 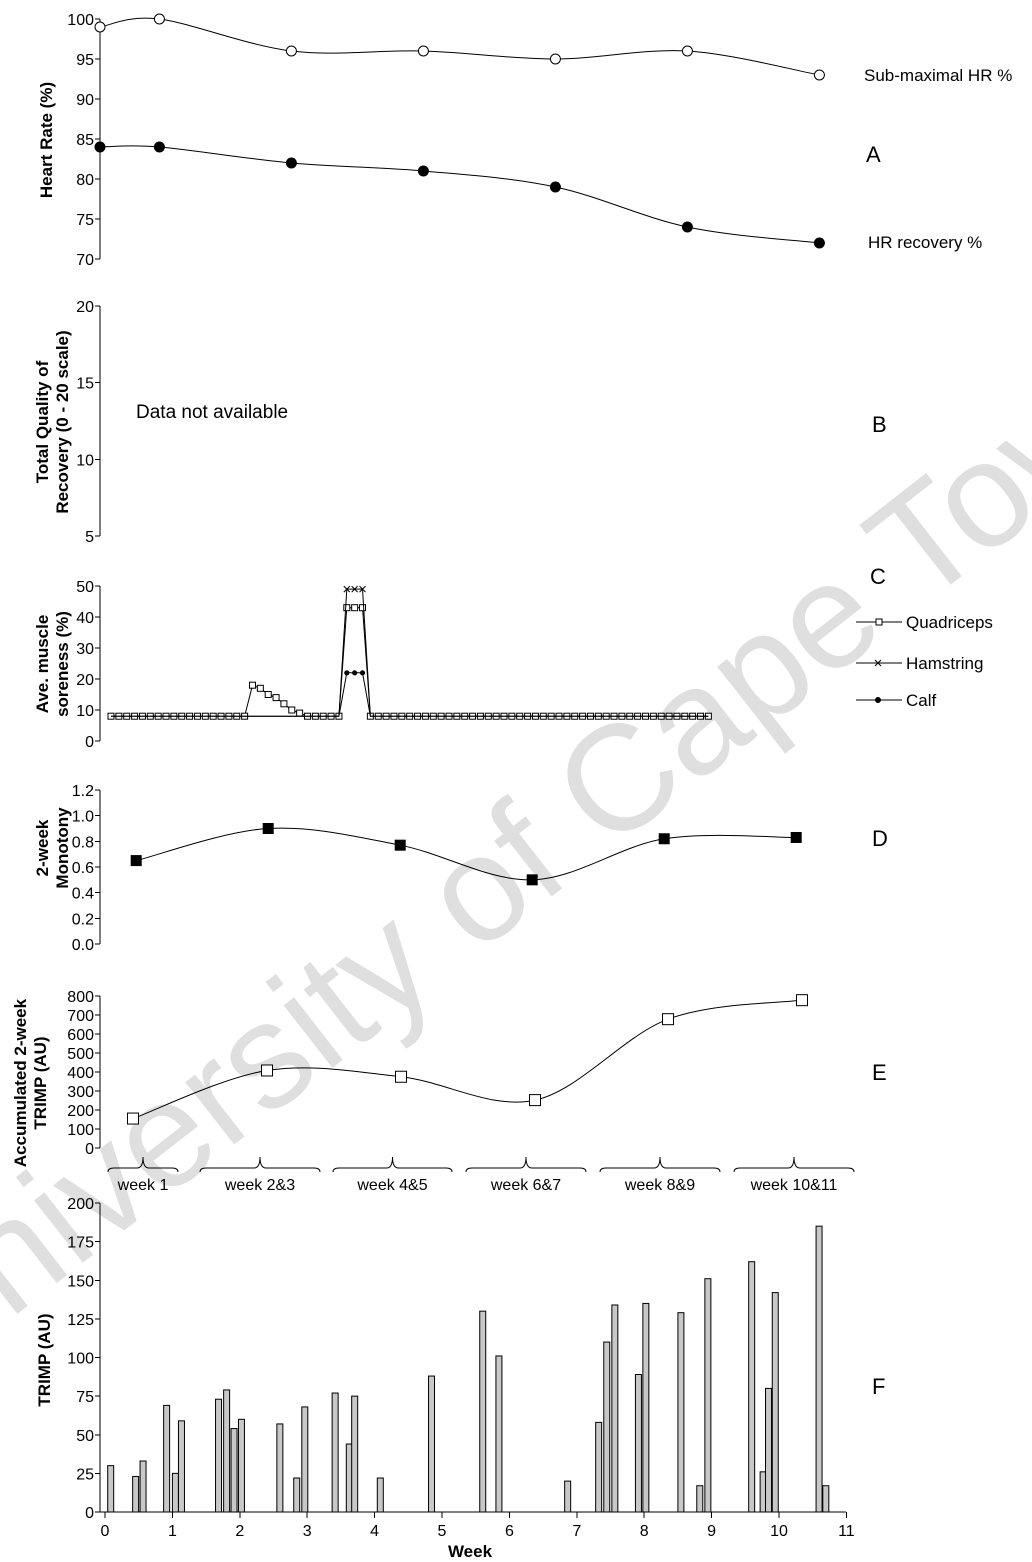 What do you see at coordinates (40, 1082) in the screenshot?
I see `panel-e-ylabel-line2: TRIMP (AU)` at bounding box center [40, 1082].